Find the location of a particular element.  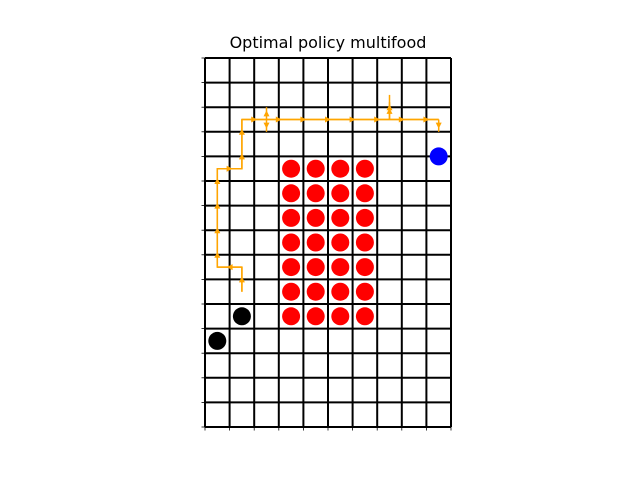

chart-title: Optimal policy multifood is located at coordinates (328, 42).